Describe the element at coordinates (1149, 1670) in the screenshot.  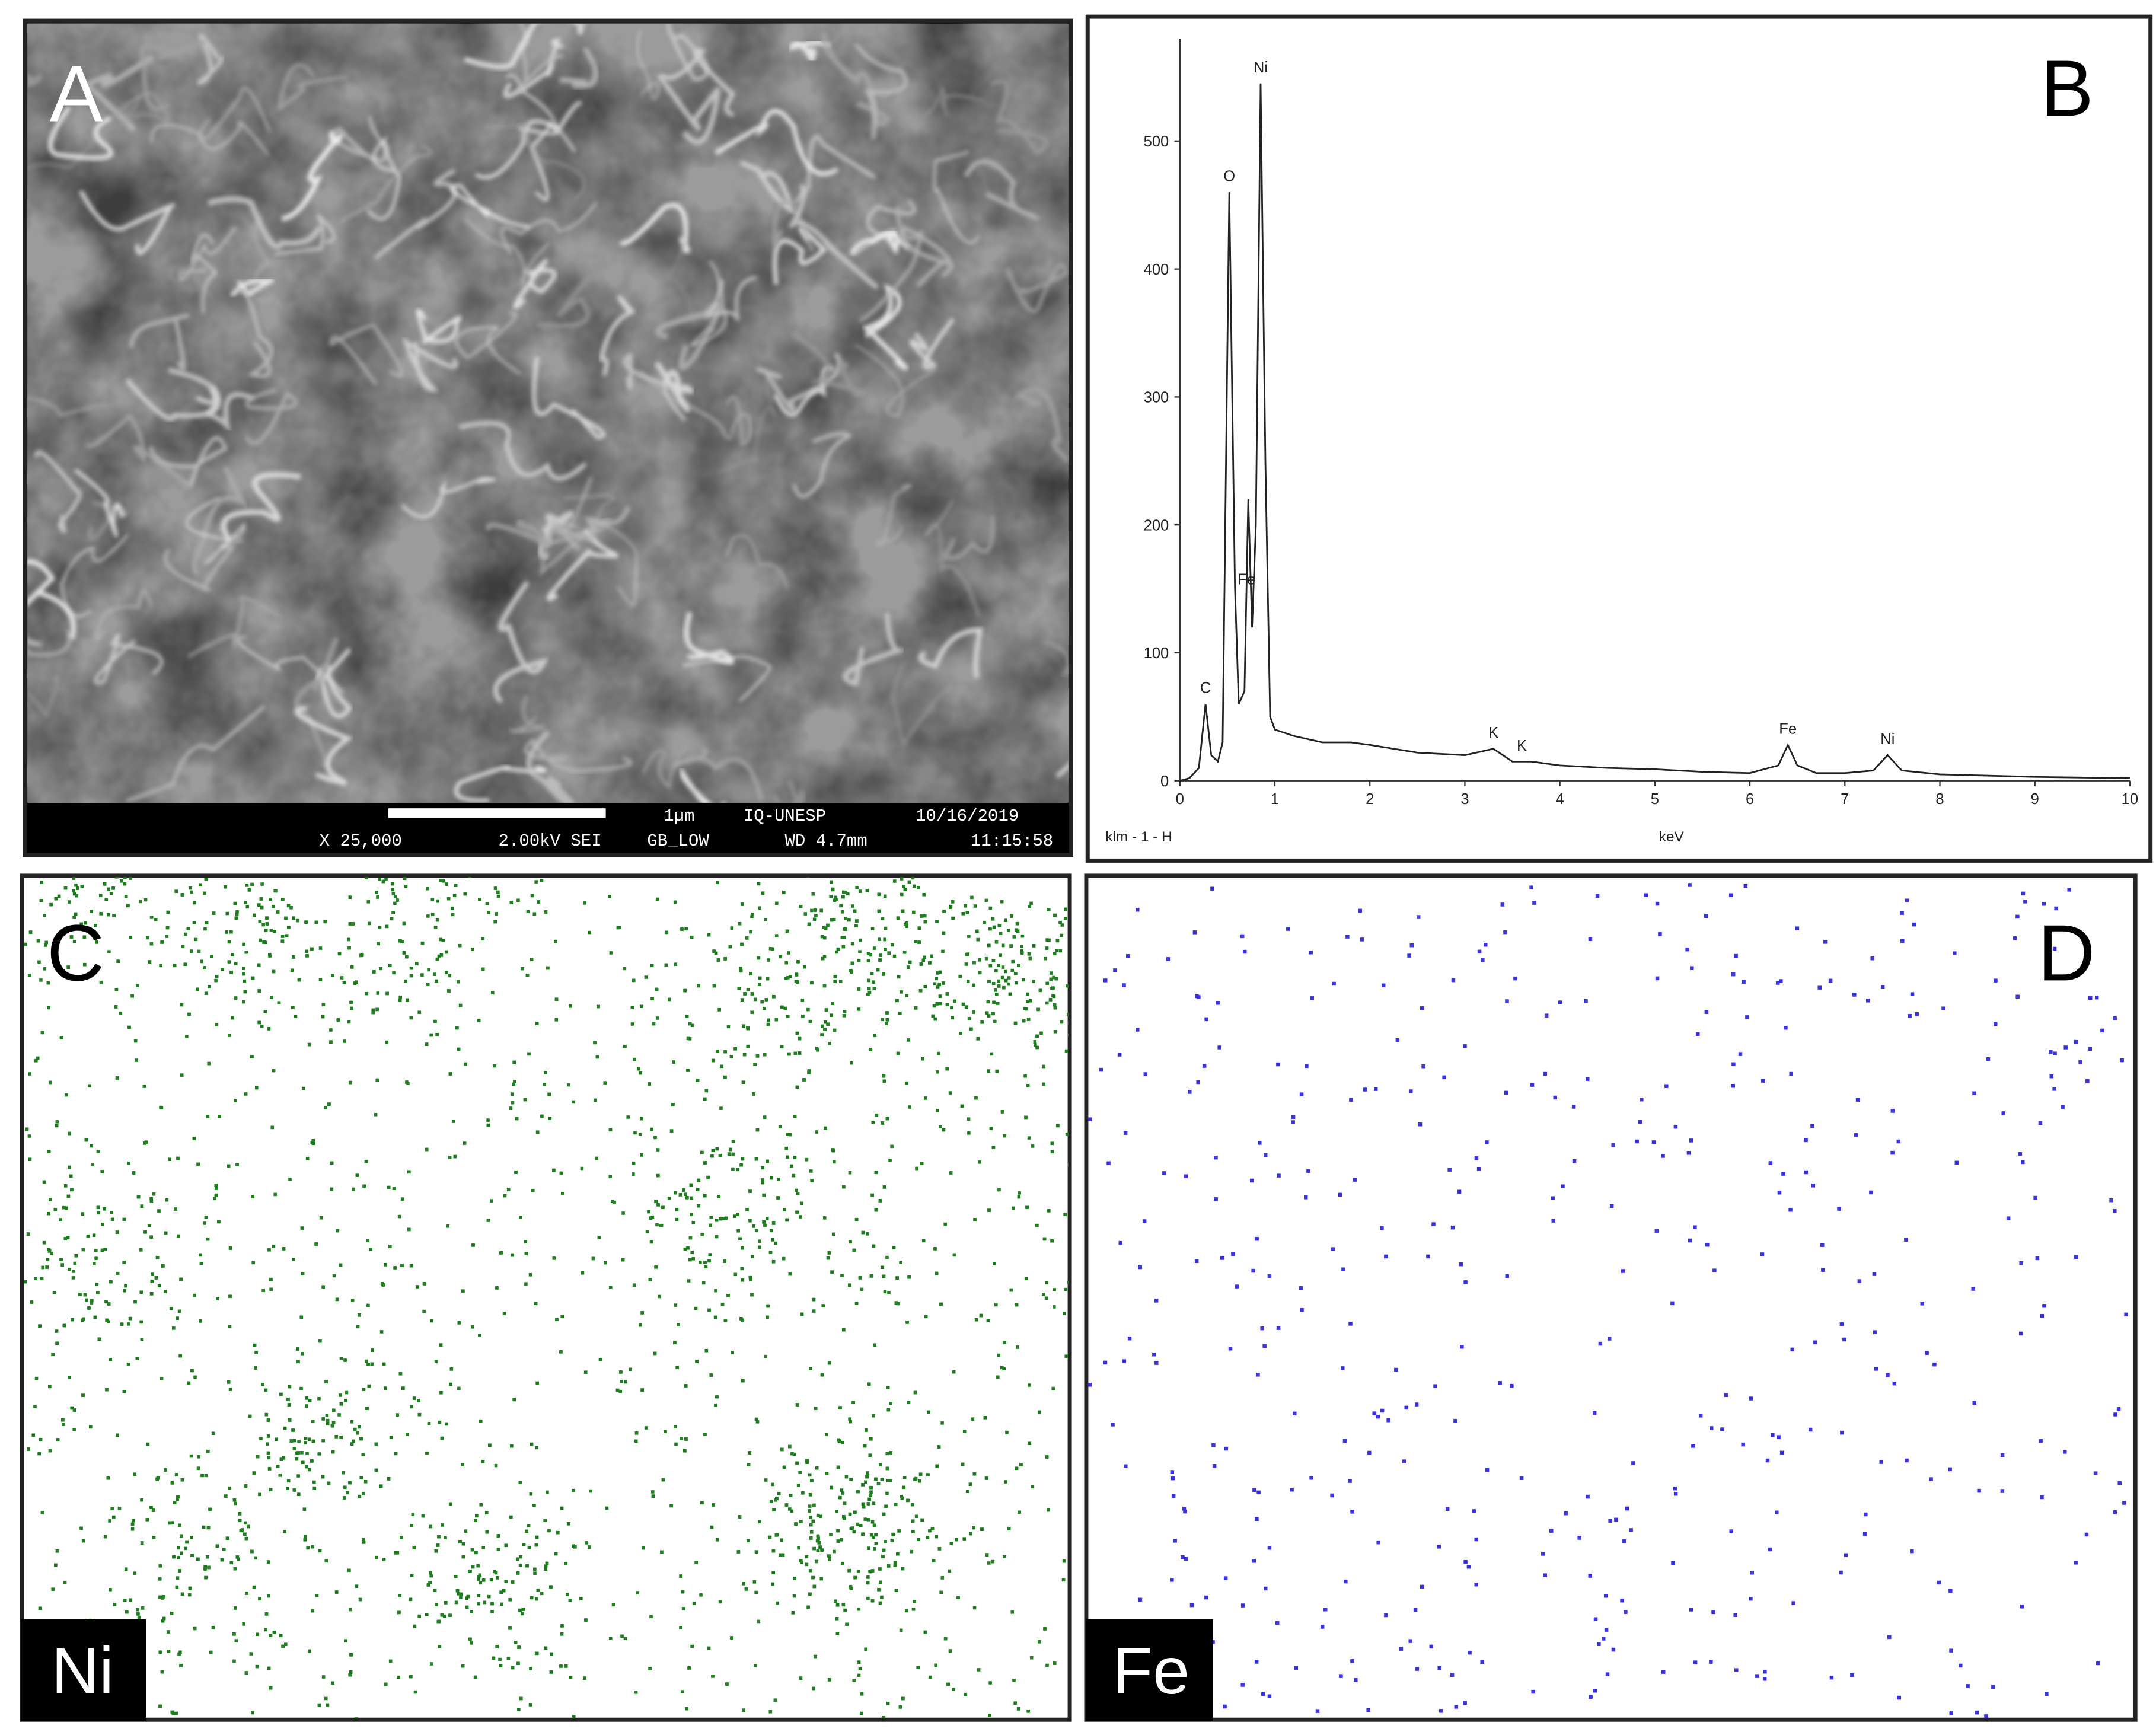
I see `element-tag` at that location.